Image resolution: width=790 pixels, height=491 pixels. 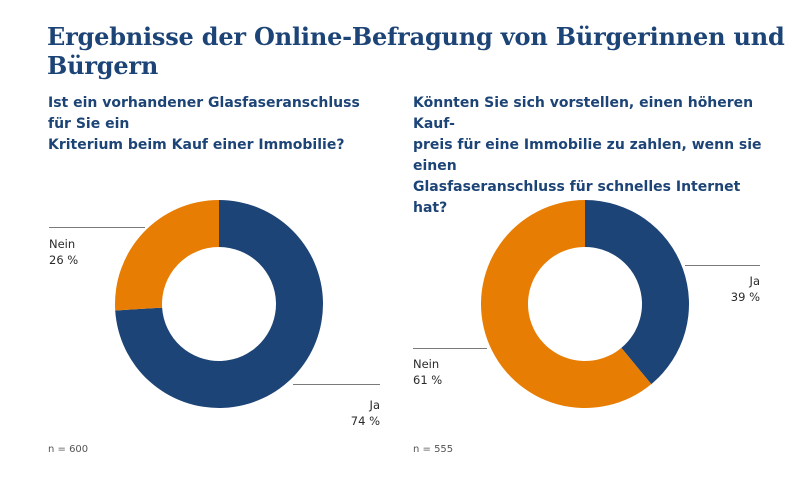 What do you see at coordinates (428, 380) in the screenshot?
I see `chart-2-nein-value: 61 %` at bounding box center [428, 380].